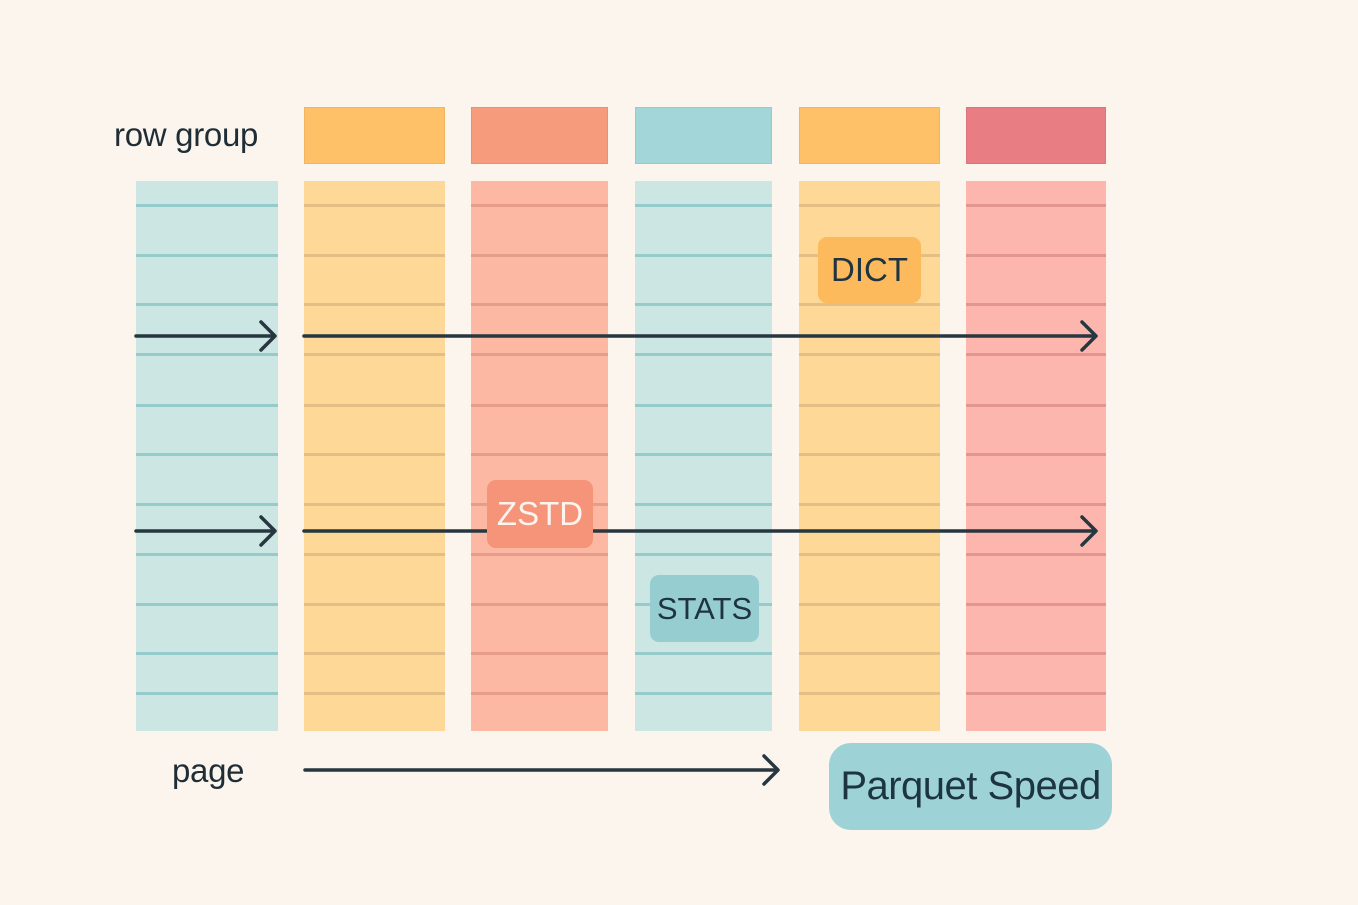  What do you see at coordinates (540, 514) in the screenshot?
I see `zstd-badge: ZSTD` at bounding box center [540, 514].